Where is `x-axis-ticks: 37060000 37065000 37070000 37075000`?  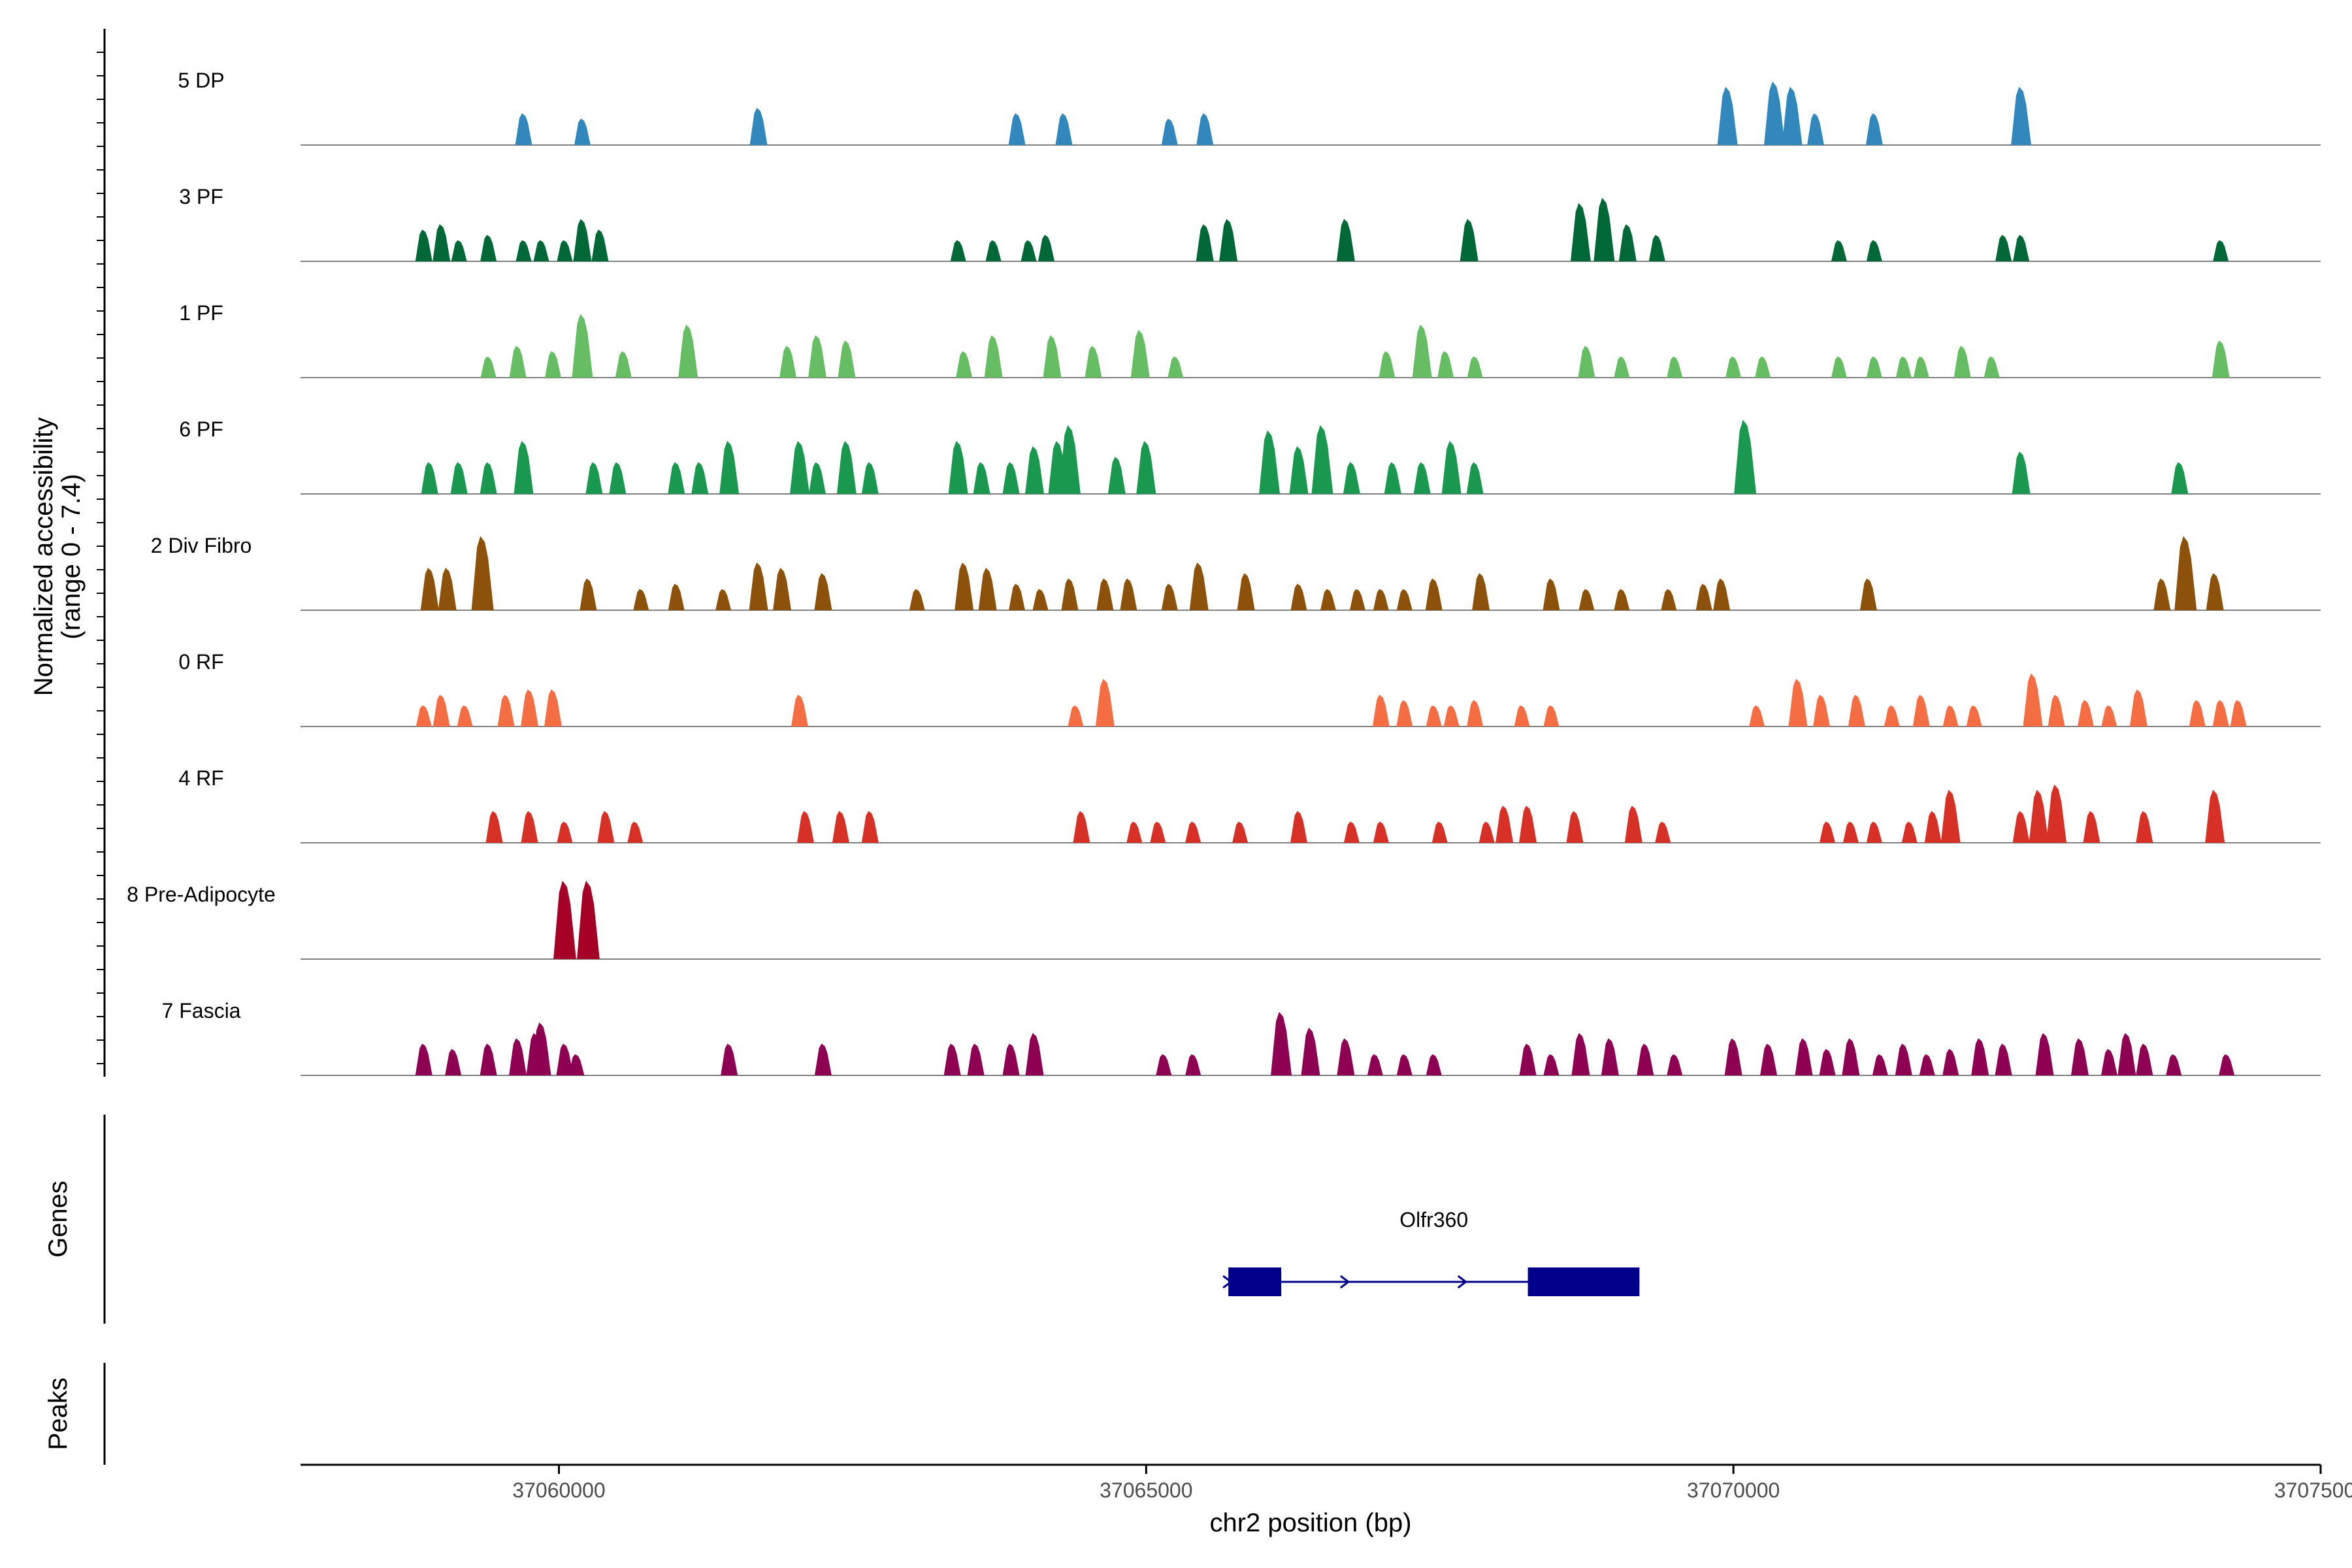
x-axis-ticks: 37060000 37065000 37070000 37075000 is located at coordinates (1432, 1483).